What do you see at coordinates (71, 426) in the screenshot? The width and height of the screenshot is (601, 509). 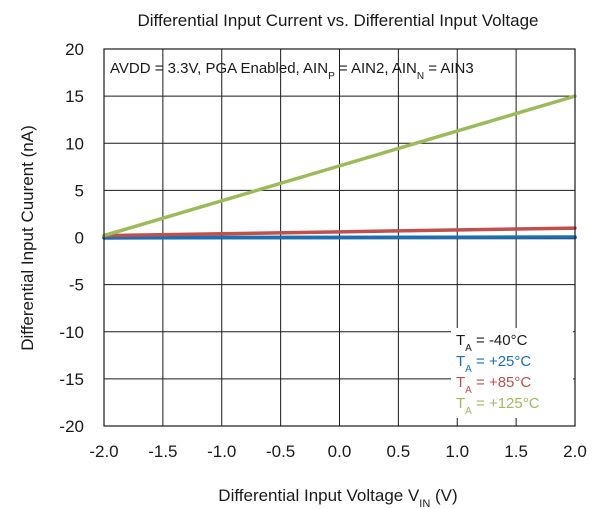 I see `y-tick-label: -20` at bounding box center [71, 426].